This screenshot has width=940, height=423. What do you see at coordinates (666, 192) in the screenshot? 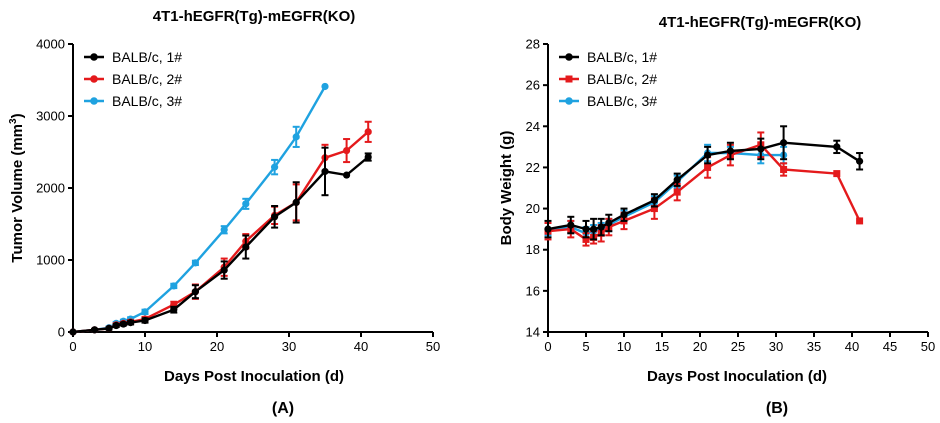
I see `series-3-b` at bounding box center [666, 192].